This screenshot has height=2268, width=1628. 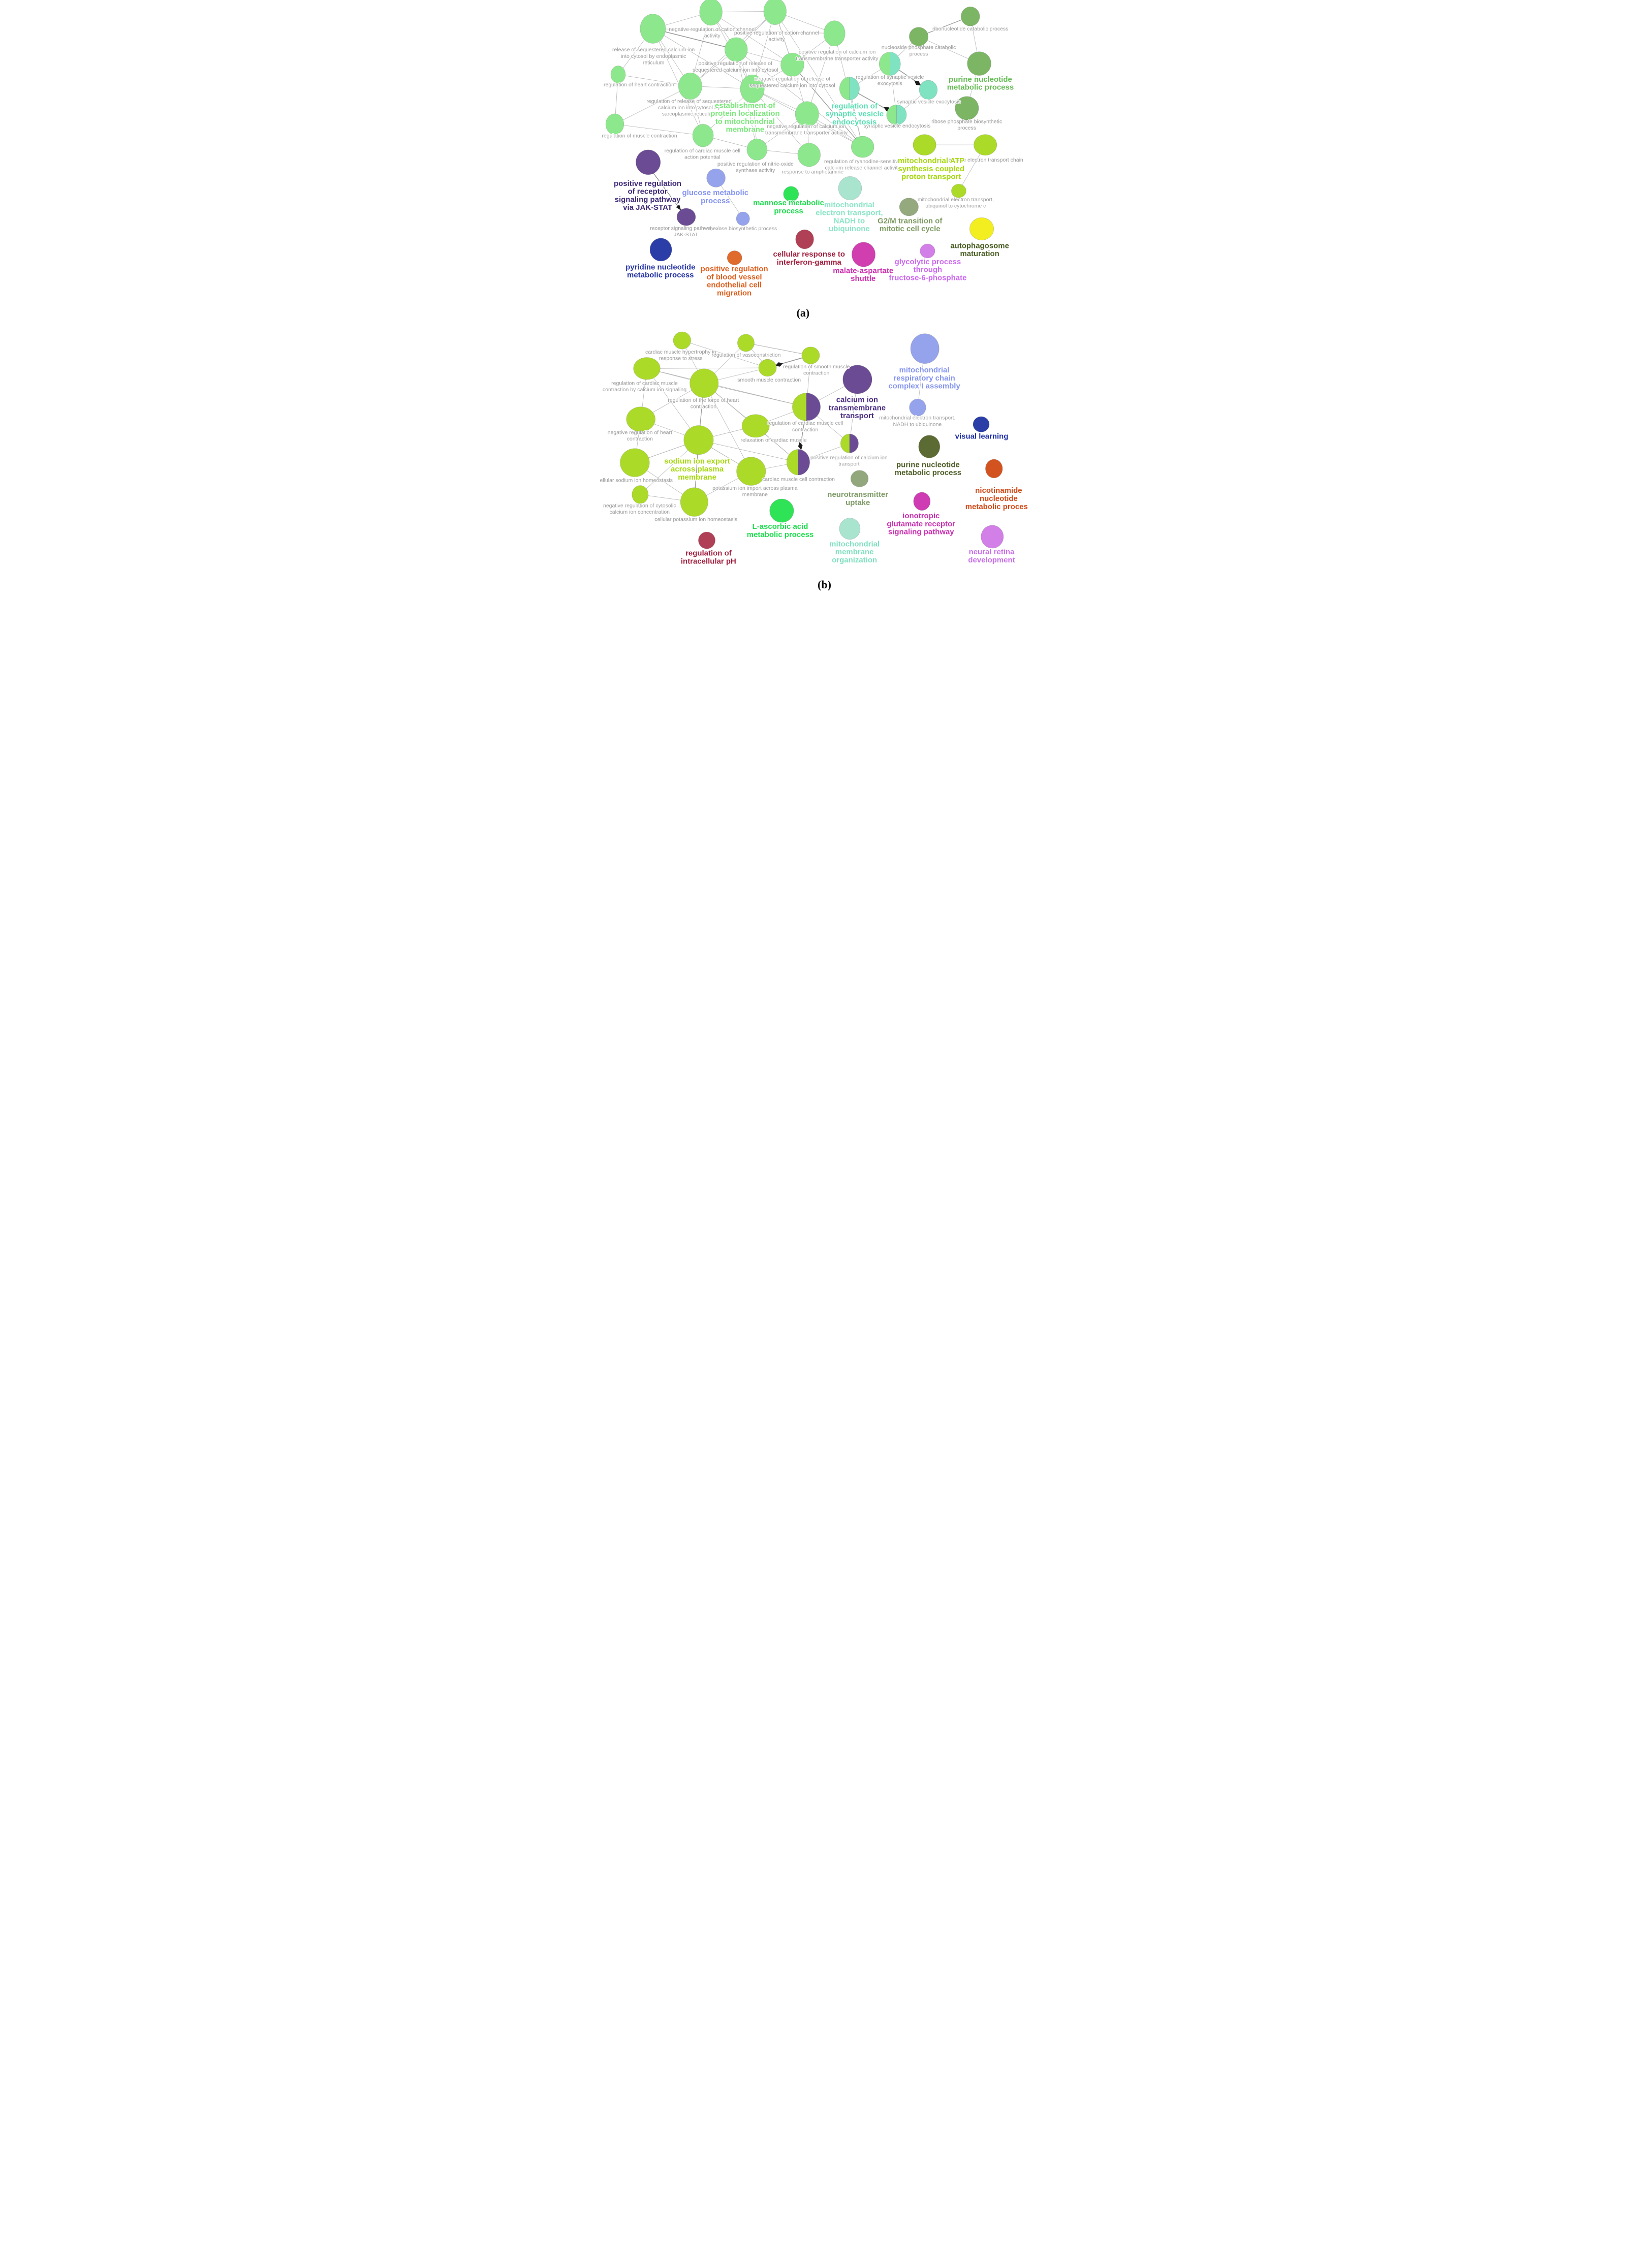 I want to click on node-mal, so click(x=863, y=254).